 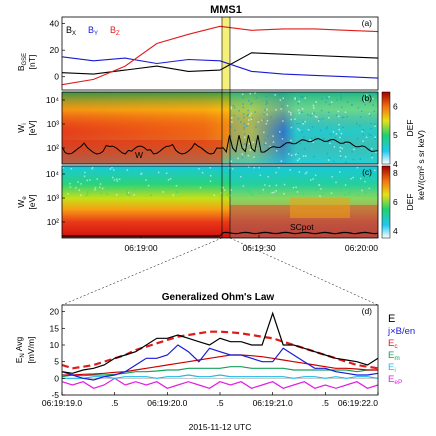 I want to click on panel-b-overlay-label: W, so click(x=139, y=155).